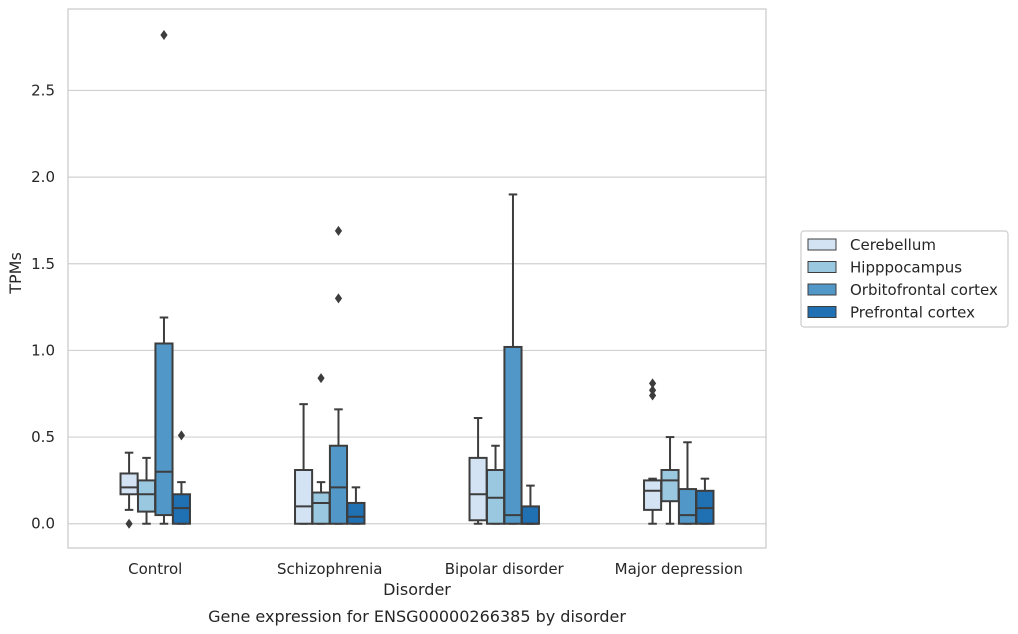  Describe the element at coordinates (417, 589) in the screenshot. I see `x-axis-title: Disorder` at that location.